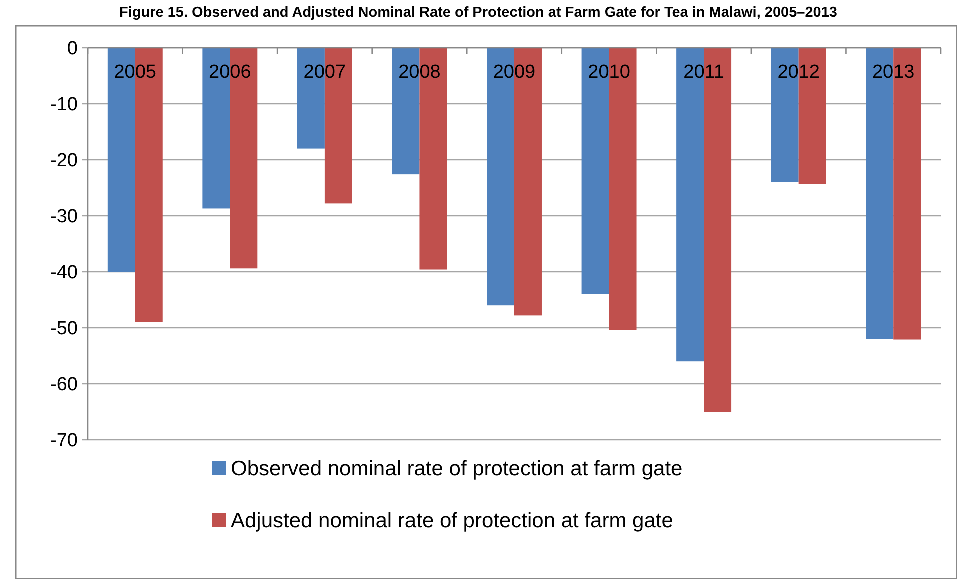  I want to click on y-tick-label: 0, so click(72, 49).